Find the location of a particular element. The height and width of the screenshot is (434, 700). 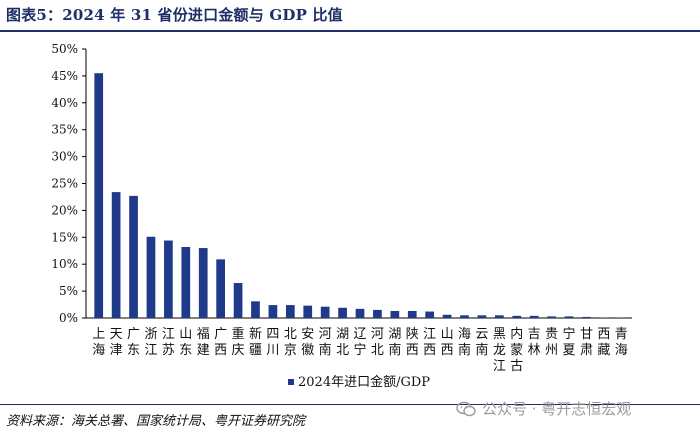

watermark: 公众号 · 粤开志恒宏观 is located at coordinates (543, 408).